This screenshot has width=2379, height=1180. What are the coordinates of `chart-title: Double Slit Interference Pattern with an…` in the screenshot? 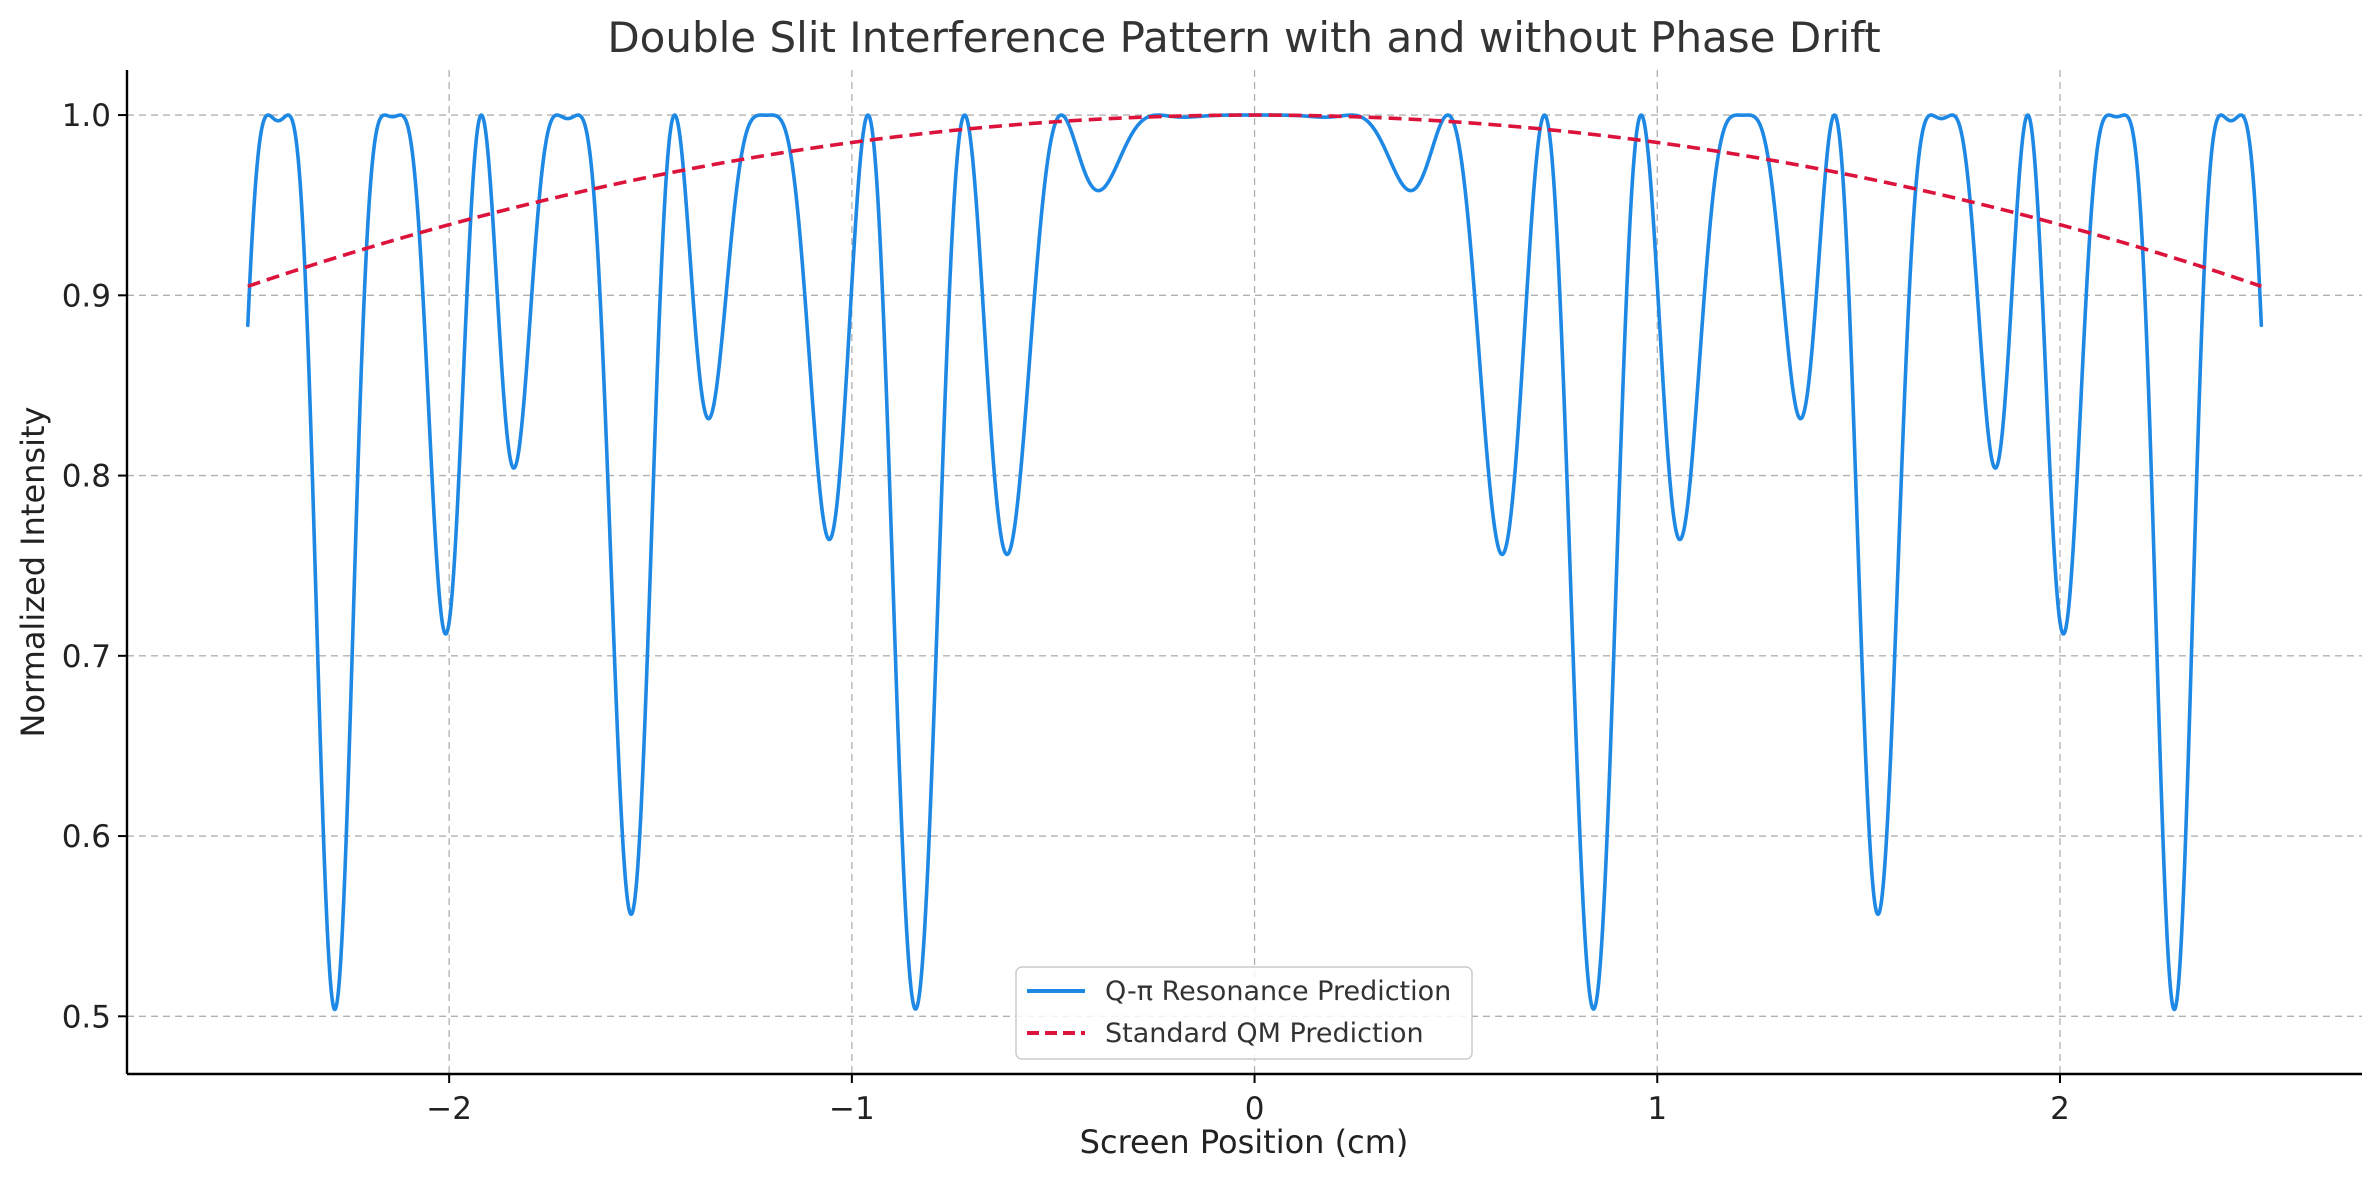 It's located at (1243, 37).